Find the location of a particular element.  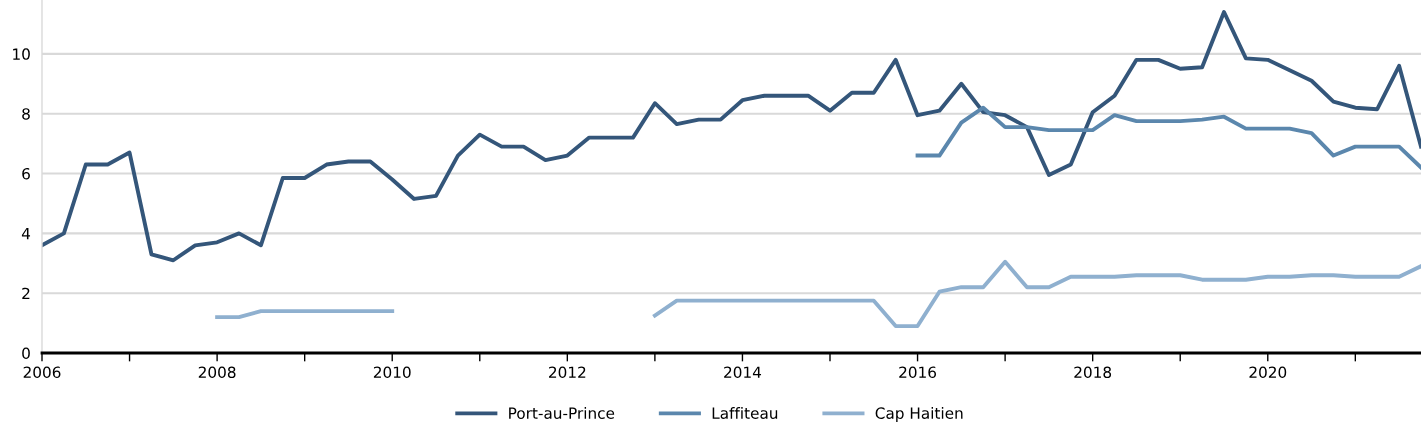

legend-label: Laffiteau is located at coordinates (745, 413).